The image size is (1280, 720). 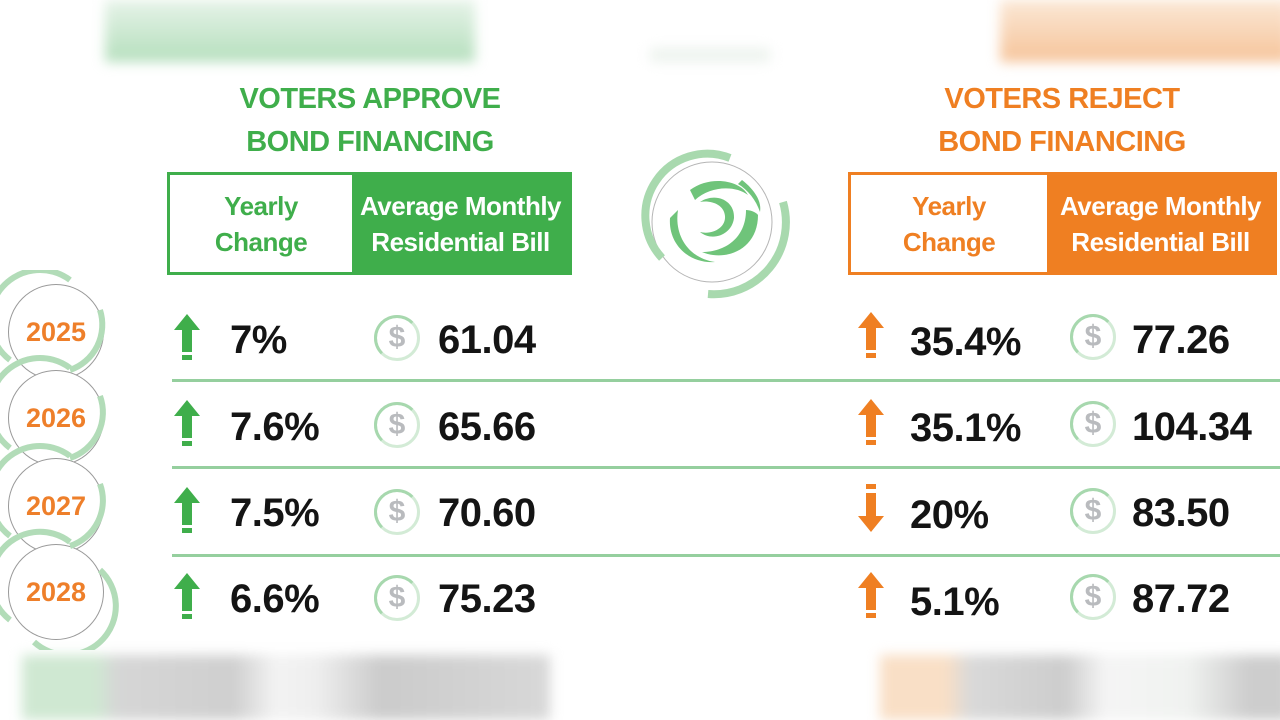 I want to click on approve-bill-2026: 65.66, so click(x=487, y=427).